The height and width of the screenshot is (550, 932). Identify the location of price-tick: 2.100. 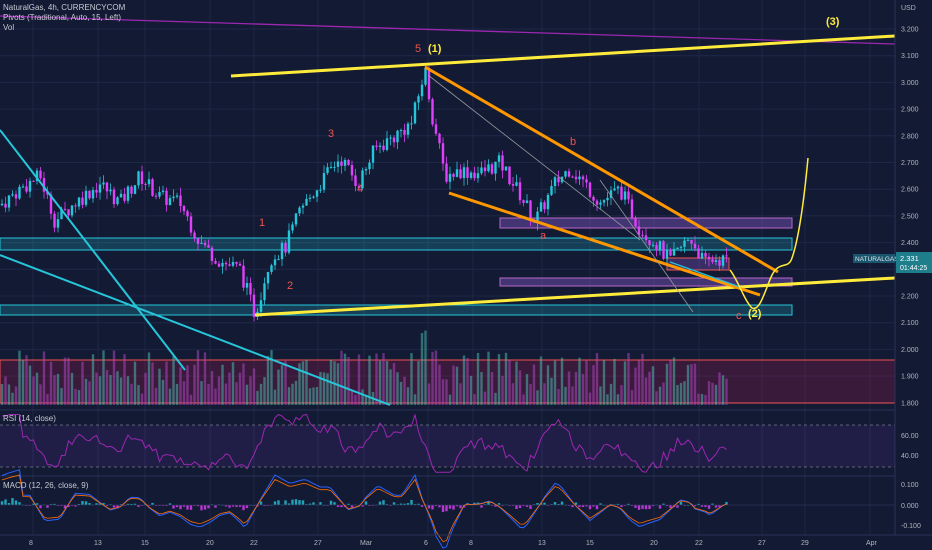
(910, 323).